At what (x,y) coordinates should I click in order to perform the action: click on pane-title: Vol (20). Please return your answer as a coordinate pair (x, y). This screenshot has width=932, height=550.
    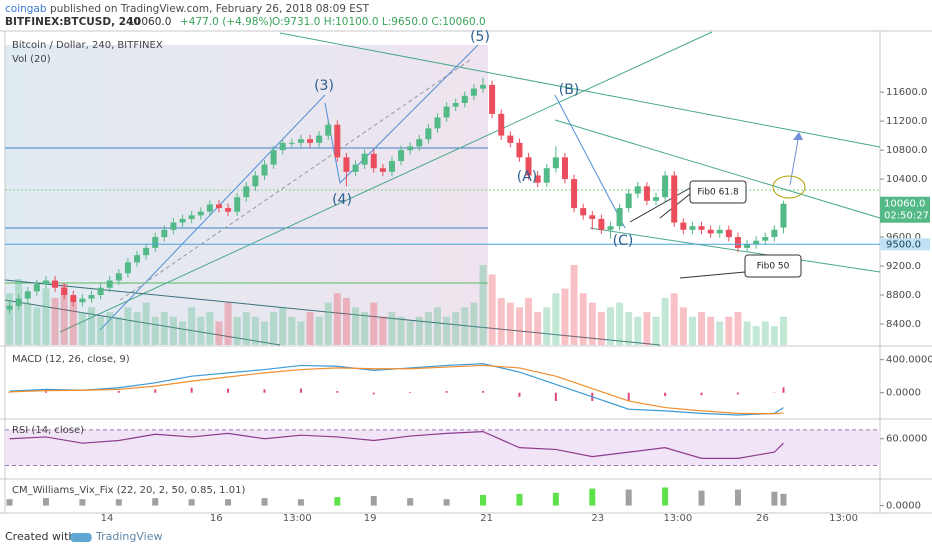
    Looking at the image, I should click on (31, 59).